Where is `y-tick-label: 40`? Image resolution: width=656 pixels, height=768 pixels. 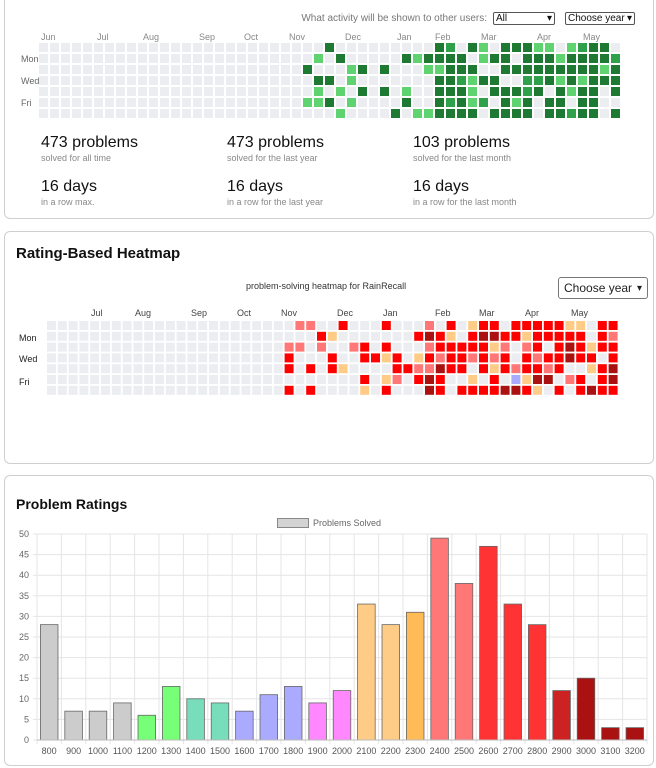 y-tick-label: 40 is located at coordinates (24, 575).